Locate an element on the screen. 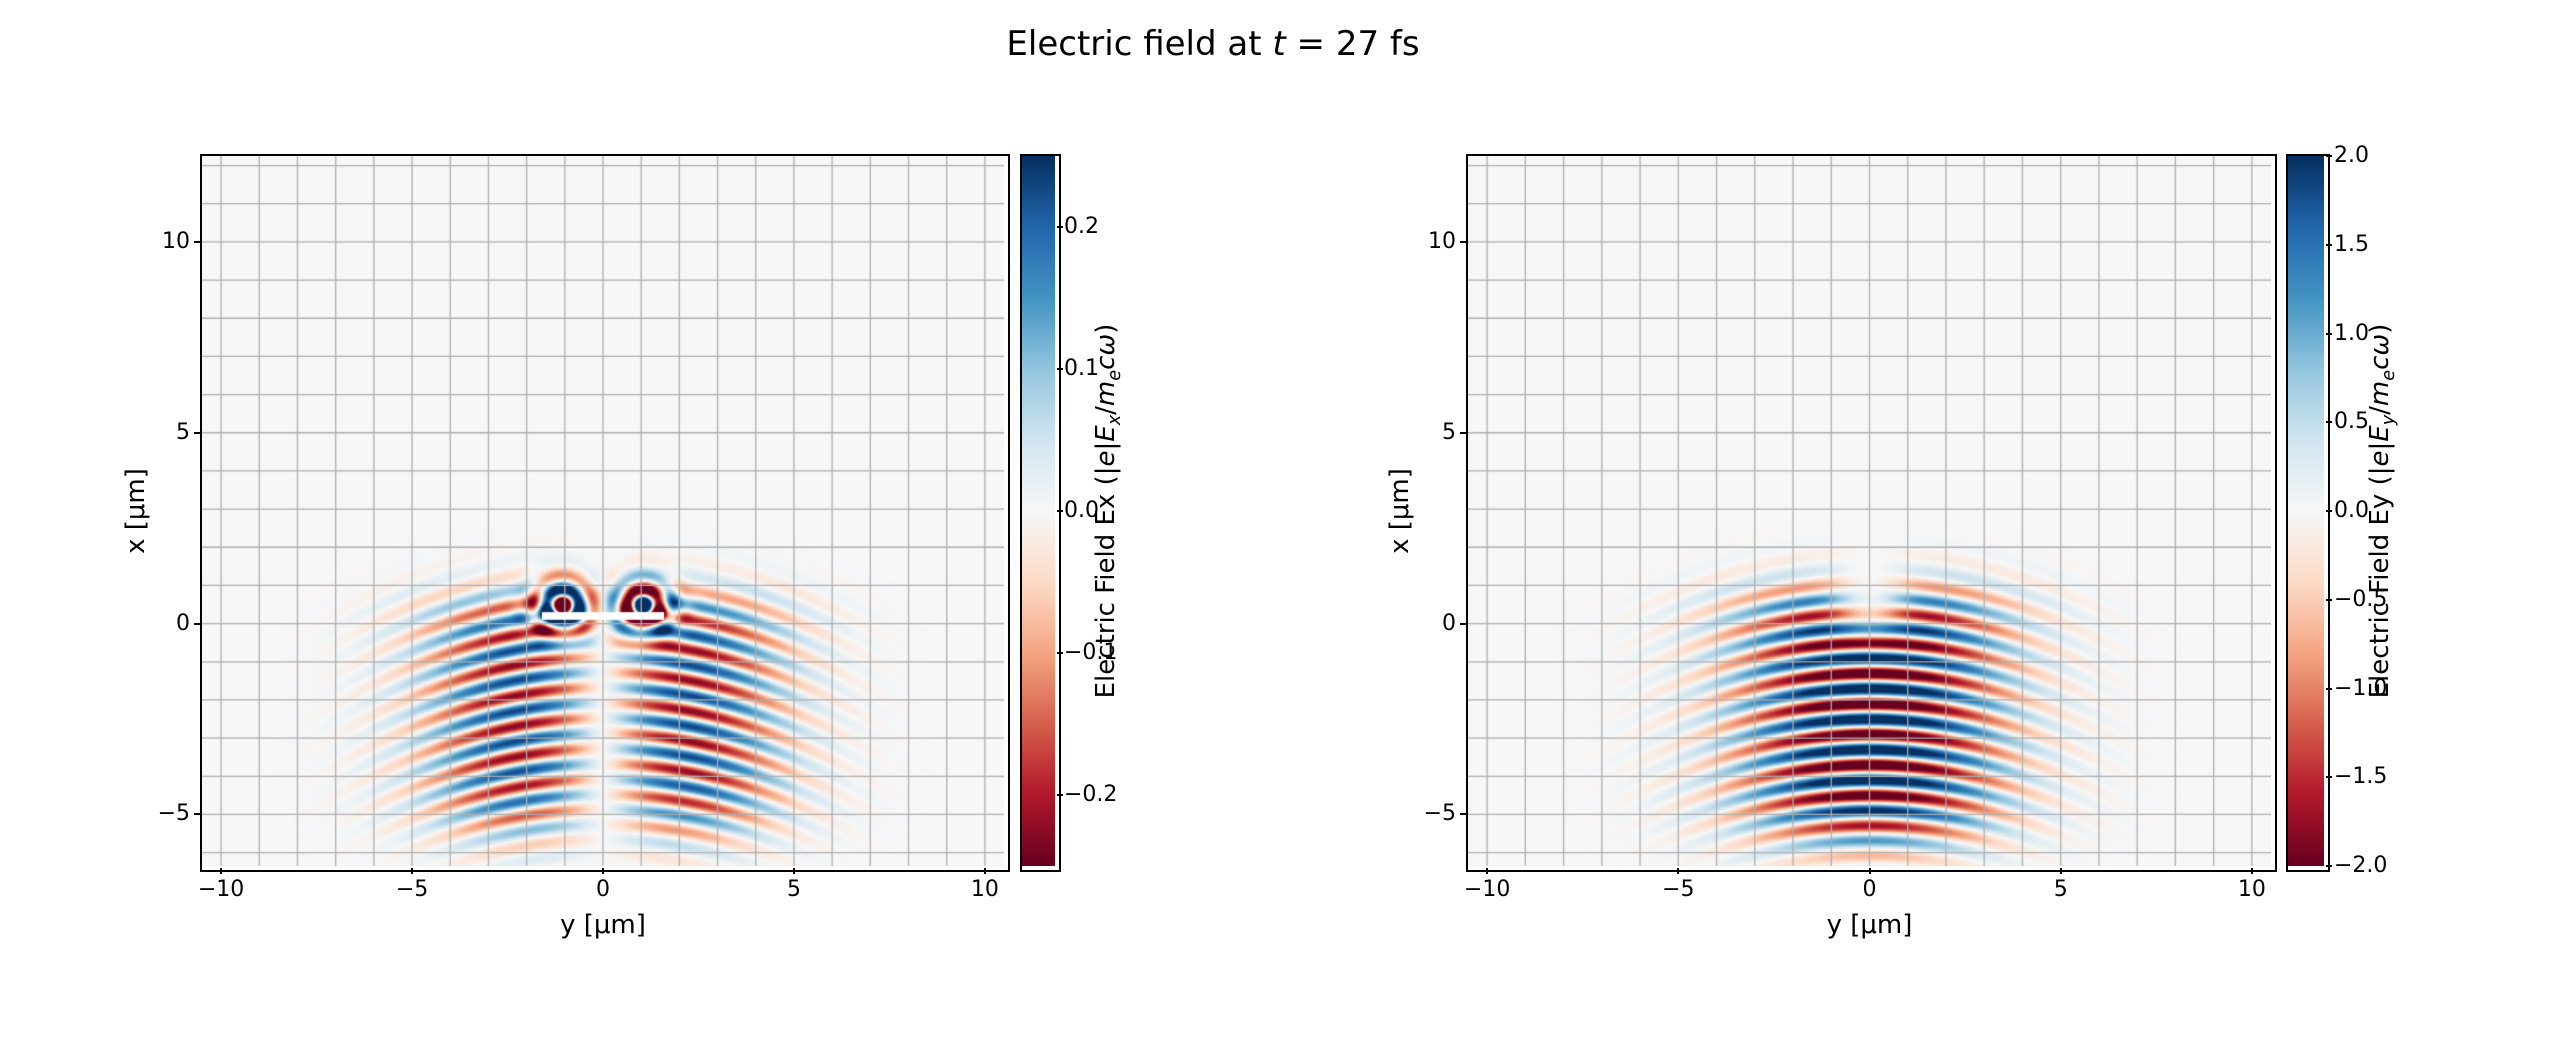 This screenshot has height=1050, width=2550. colorbar-tick-label: 1.0 is located at coordinates (2351, 333).